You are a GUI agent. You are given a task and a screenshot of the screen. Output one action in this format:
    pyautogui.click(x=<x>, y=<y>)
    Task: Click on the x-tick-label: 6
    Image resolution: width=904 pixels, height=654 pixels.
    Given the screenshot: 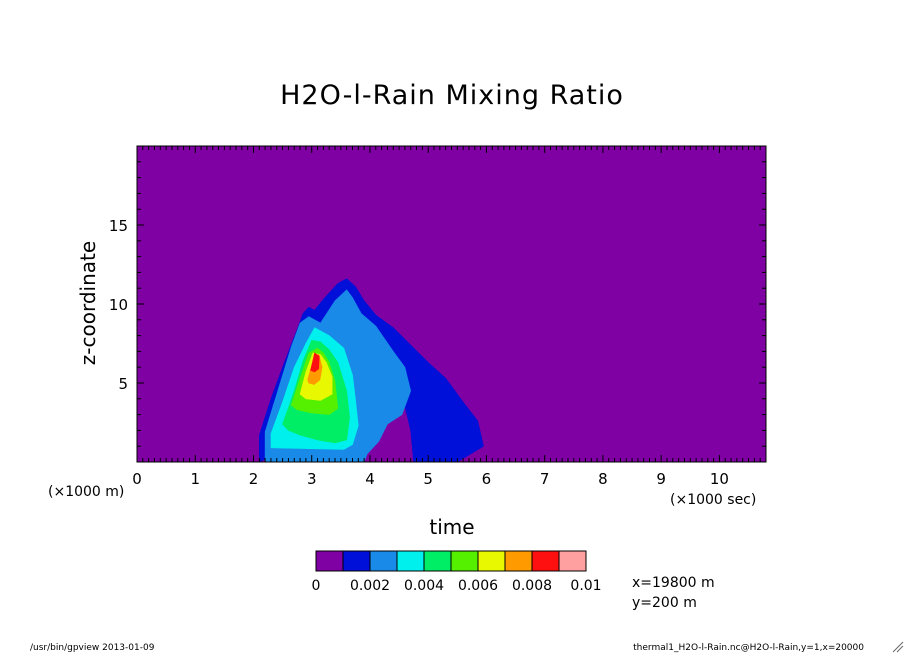 What is the action you would take?
    pyautogui.click(x=487, y=479)
    